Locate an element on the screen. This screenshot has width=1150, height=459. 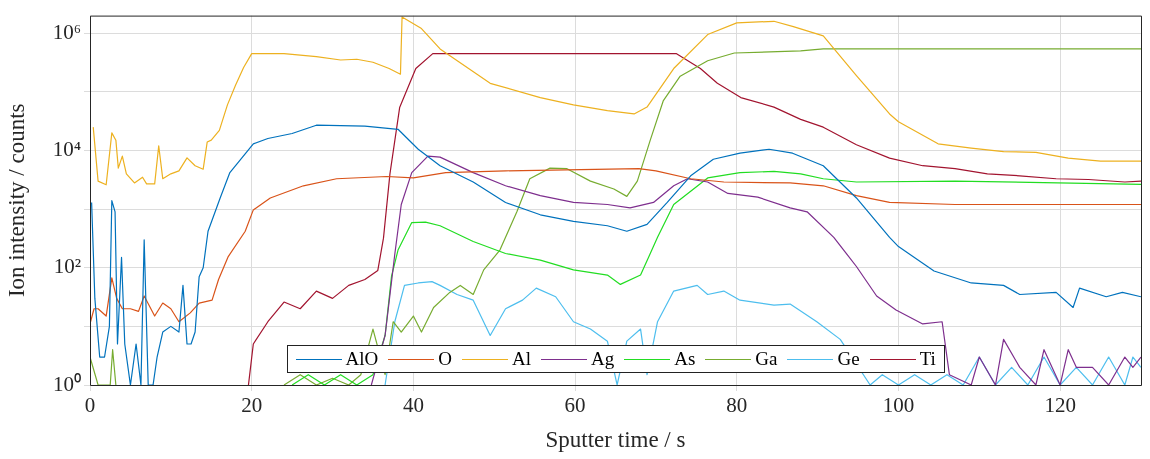
x-tick-label: 0 is located at coordinates (90, 405).